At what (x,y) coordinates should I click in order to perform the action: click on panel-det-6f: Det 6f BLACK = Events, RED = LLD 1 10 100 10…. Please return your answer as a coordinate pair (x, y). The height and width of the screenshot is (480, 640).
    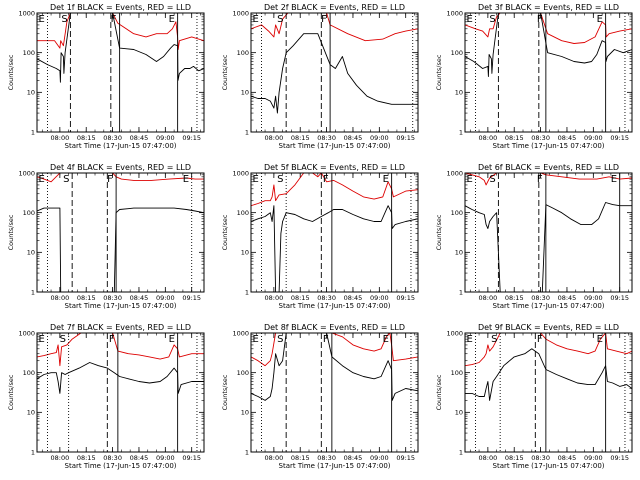
    Looking at the image, I should click on (534, 236).